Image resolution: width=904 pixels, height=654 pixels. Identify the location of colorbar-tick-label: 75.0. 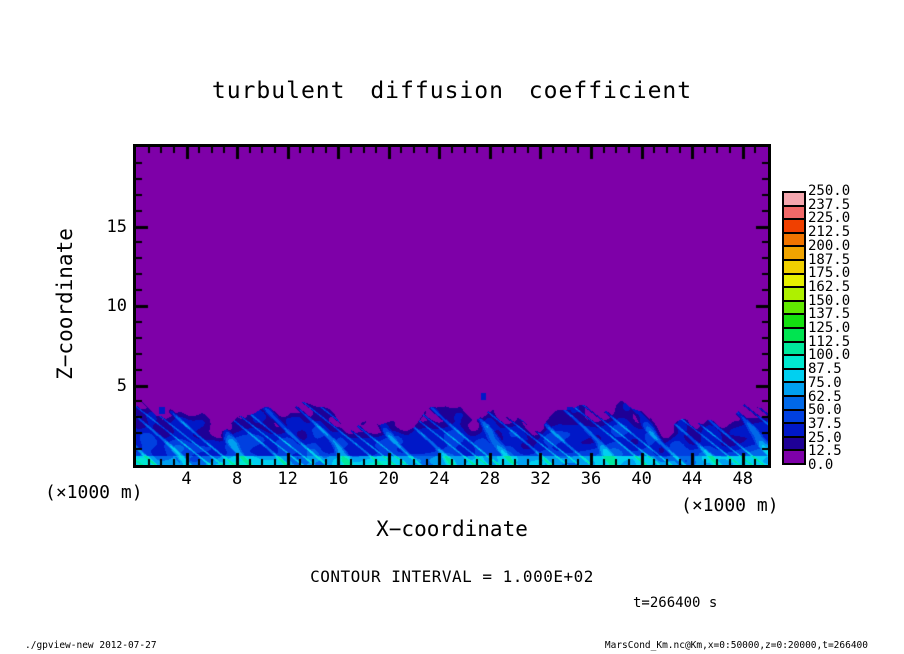
(825, 382).